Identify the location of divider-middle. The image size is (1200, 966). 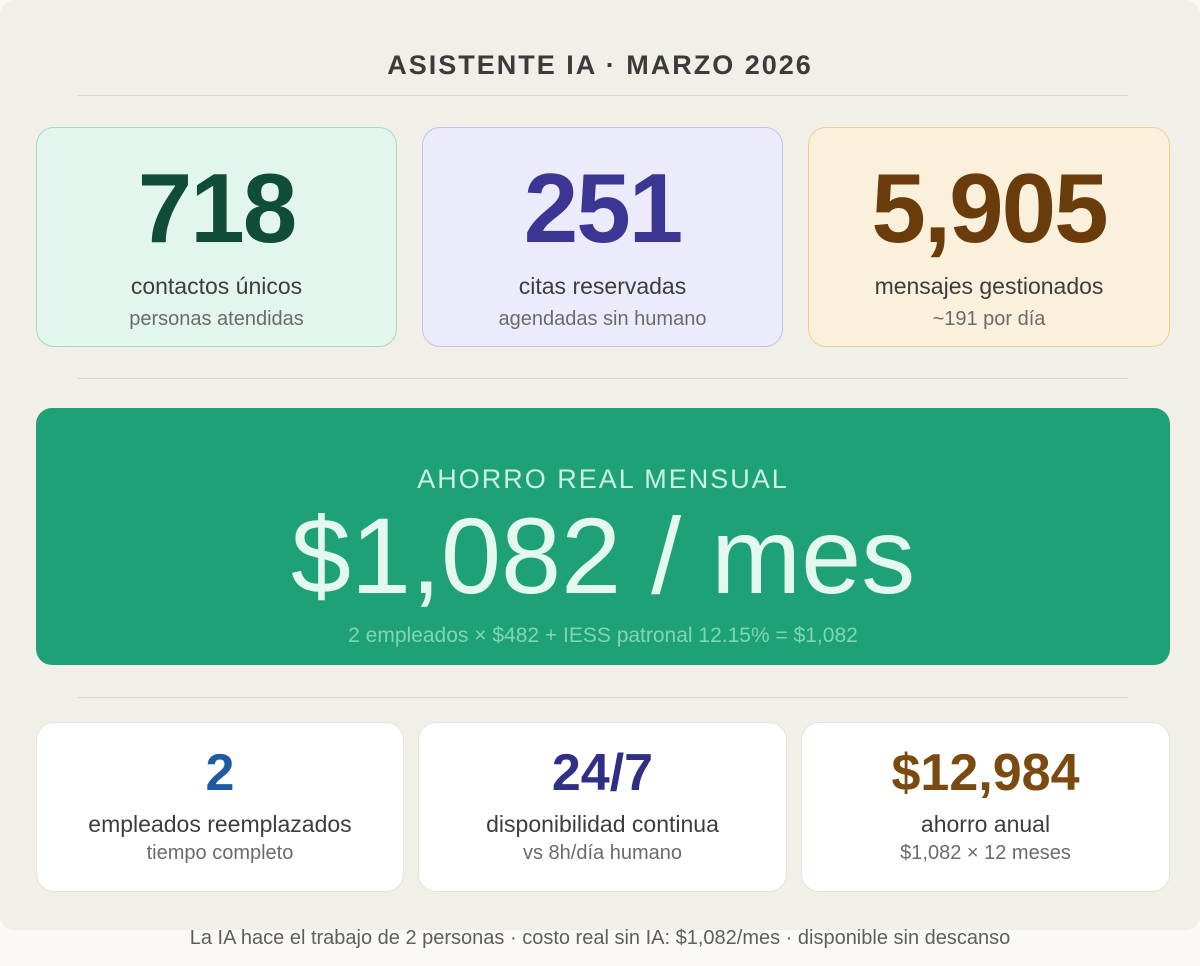
(603, 378).